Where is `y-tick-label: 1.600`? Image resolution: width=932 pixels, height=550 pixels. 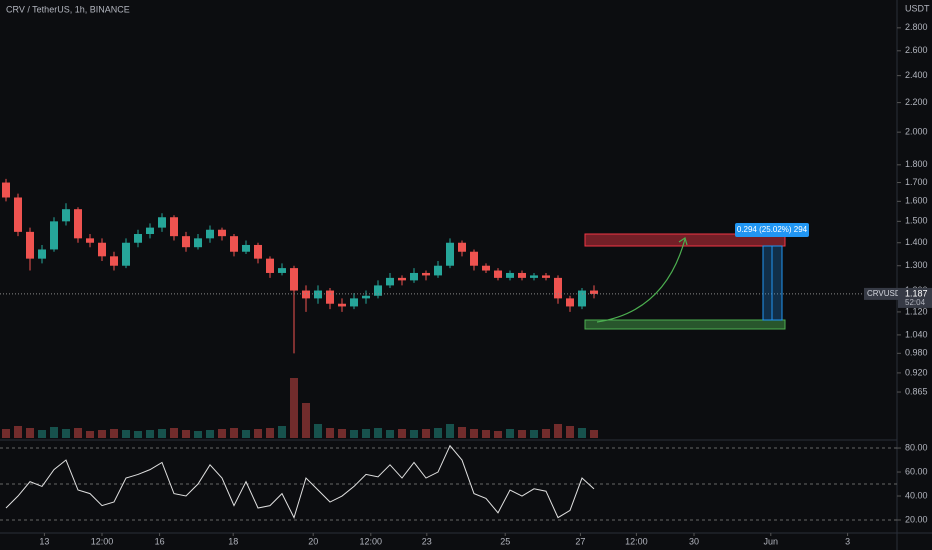 y-tick-label: 1.600 is located at coordinates (916, 201).